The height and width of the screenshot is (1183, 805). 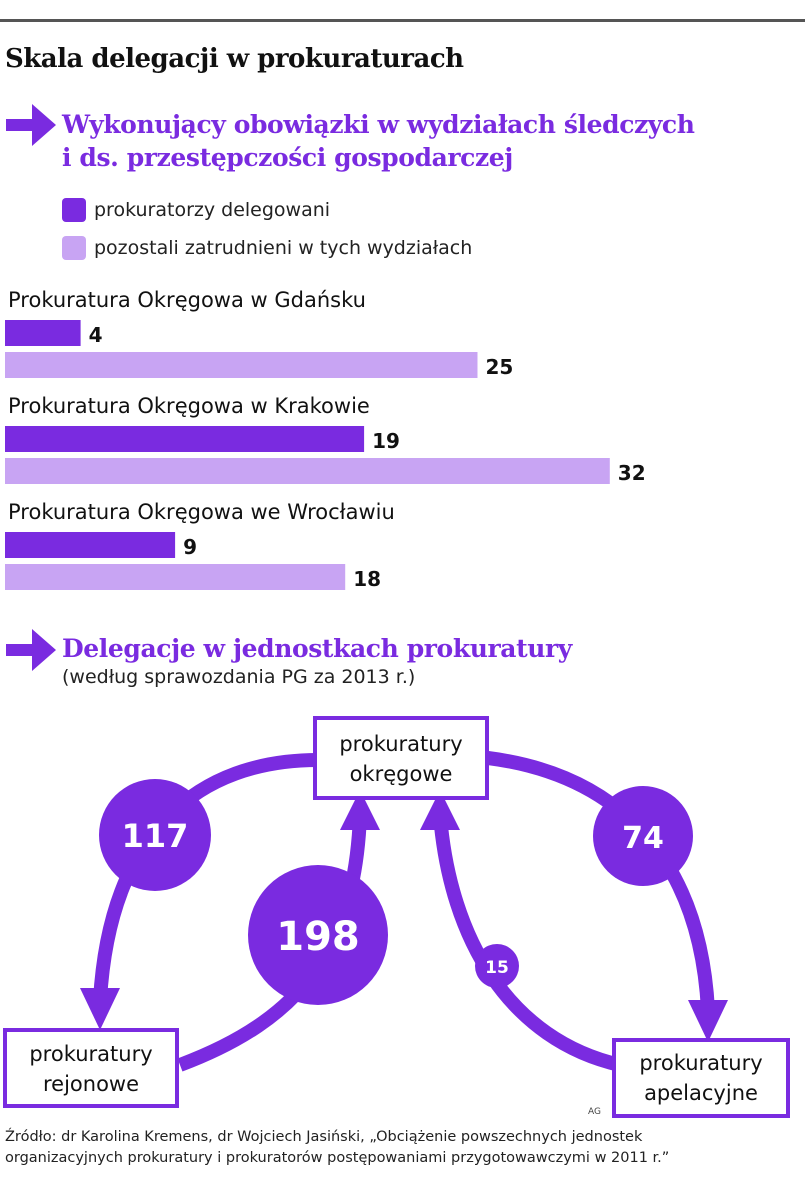 I want to click on flow-value-74: 74, so click(x=643, y=838).